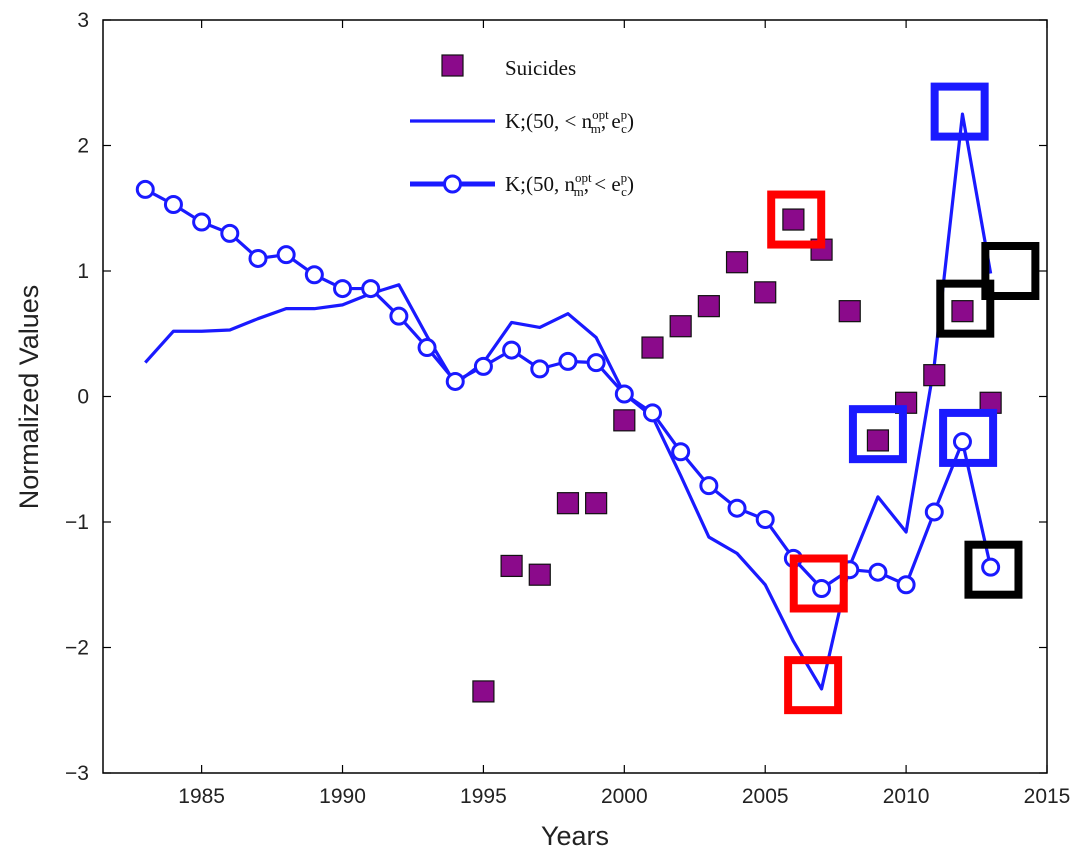  Describe the element at coordinates (624, 796) in the screenshot. I see `x-tick-label: 2000` at that location.